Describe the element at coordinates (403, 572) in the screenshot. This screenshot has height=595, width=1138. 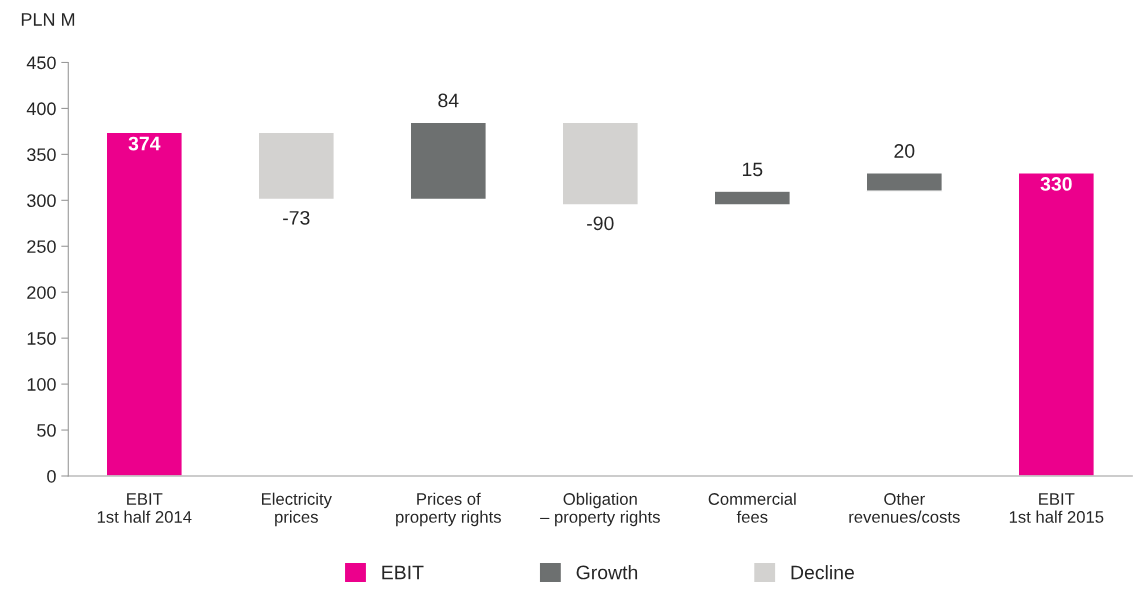
I see `legend-label: EBIT` at that location.